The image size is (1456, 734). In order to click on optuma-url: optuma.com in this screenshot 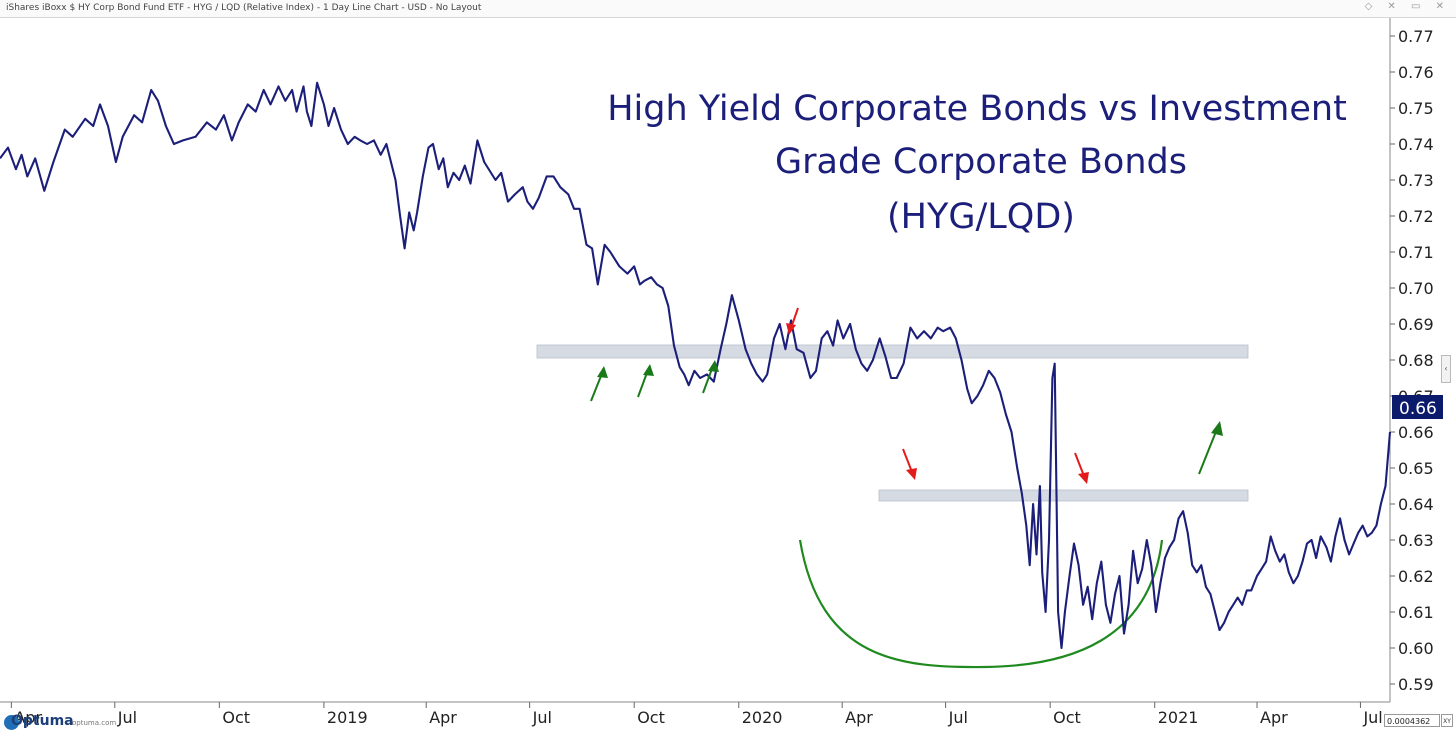, I will do `click(94, 723)`.